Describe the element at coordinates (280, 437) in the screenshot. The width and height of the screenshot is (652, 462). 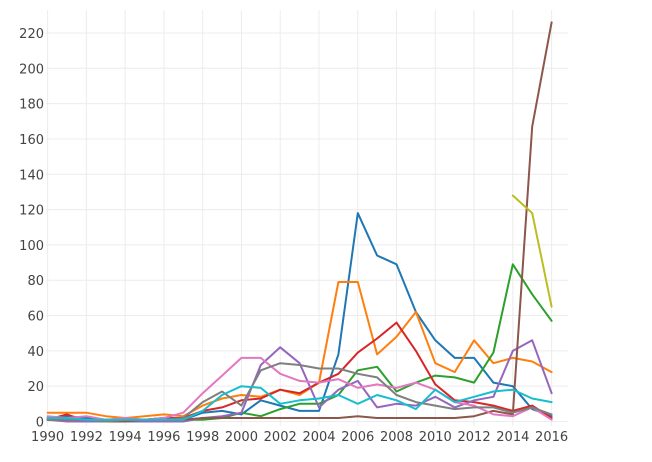
I see `x-axis-tick-label: 2002` at that location.